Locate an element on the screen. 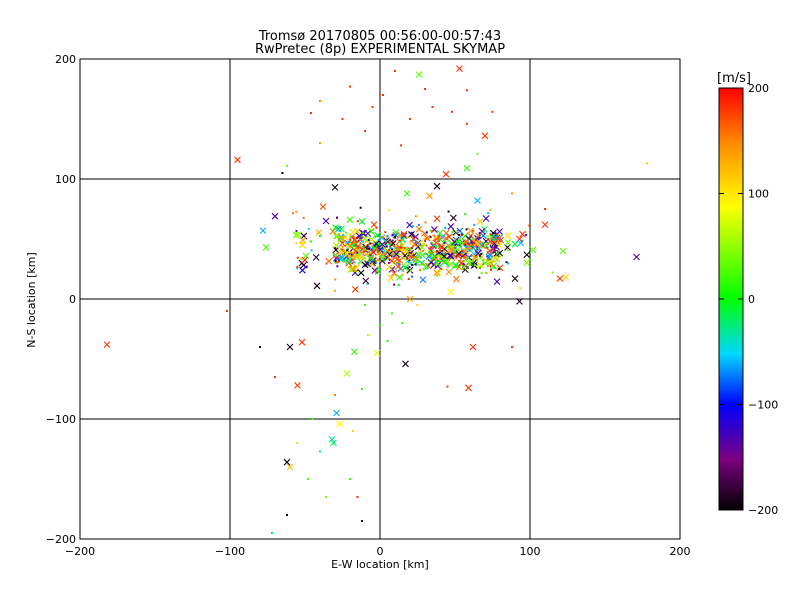 The height and width of the screenshot is (604, 800). colorbar-ticks: 200 100 0 −100 −200 is located at coordinates (748, 299).